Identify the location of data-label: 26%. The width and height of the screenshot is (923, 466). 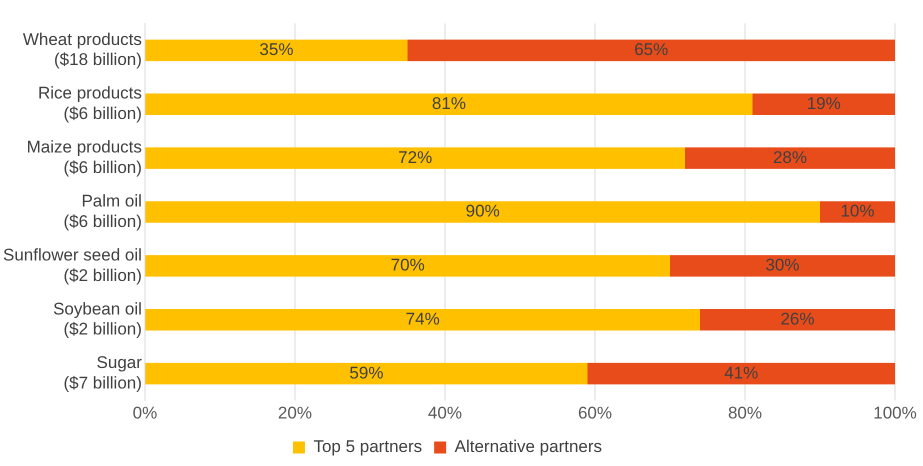
(797, 318).